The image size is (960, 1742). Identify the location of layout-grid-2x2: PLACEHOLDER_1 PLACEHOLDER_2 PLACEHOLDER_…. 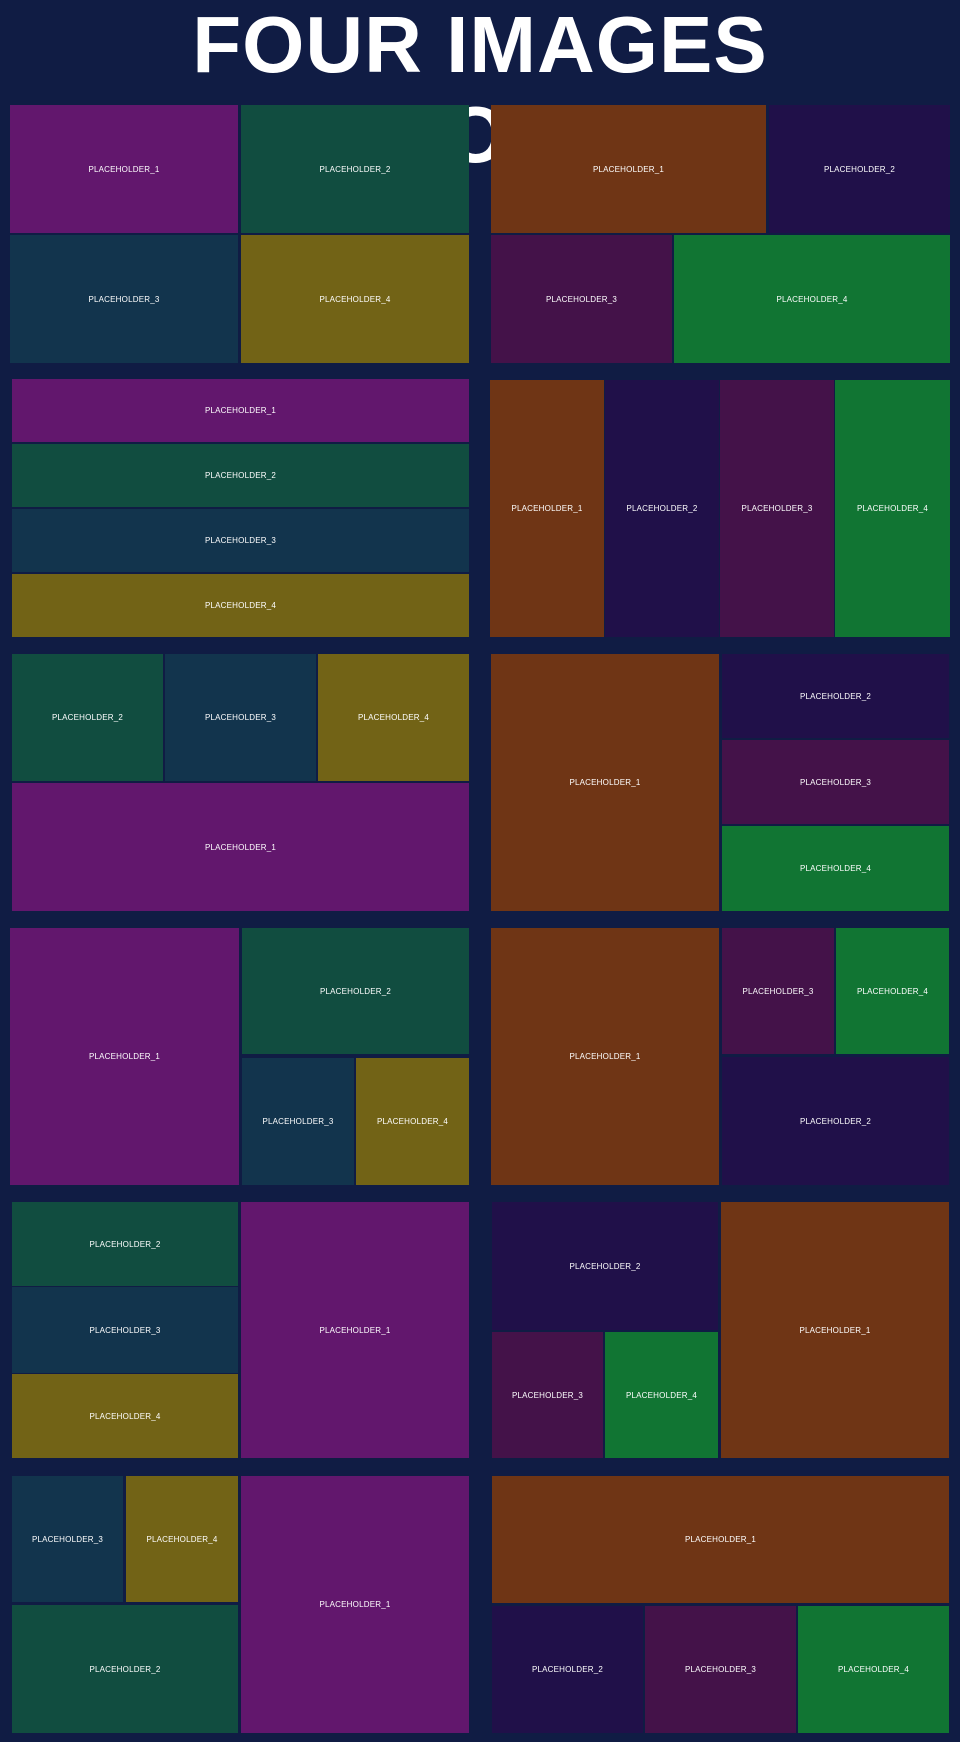
(240, 234).